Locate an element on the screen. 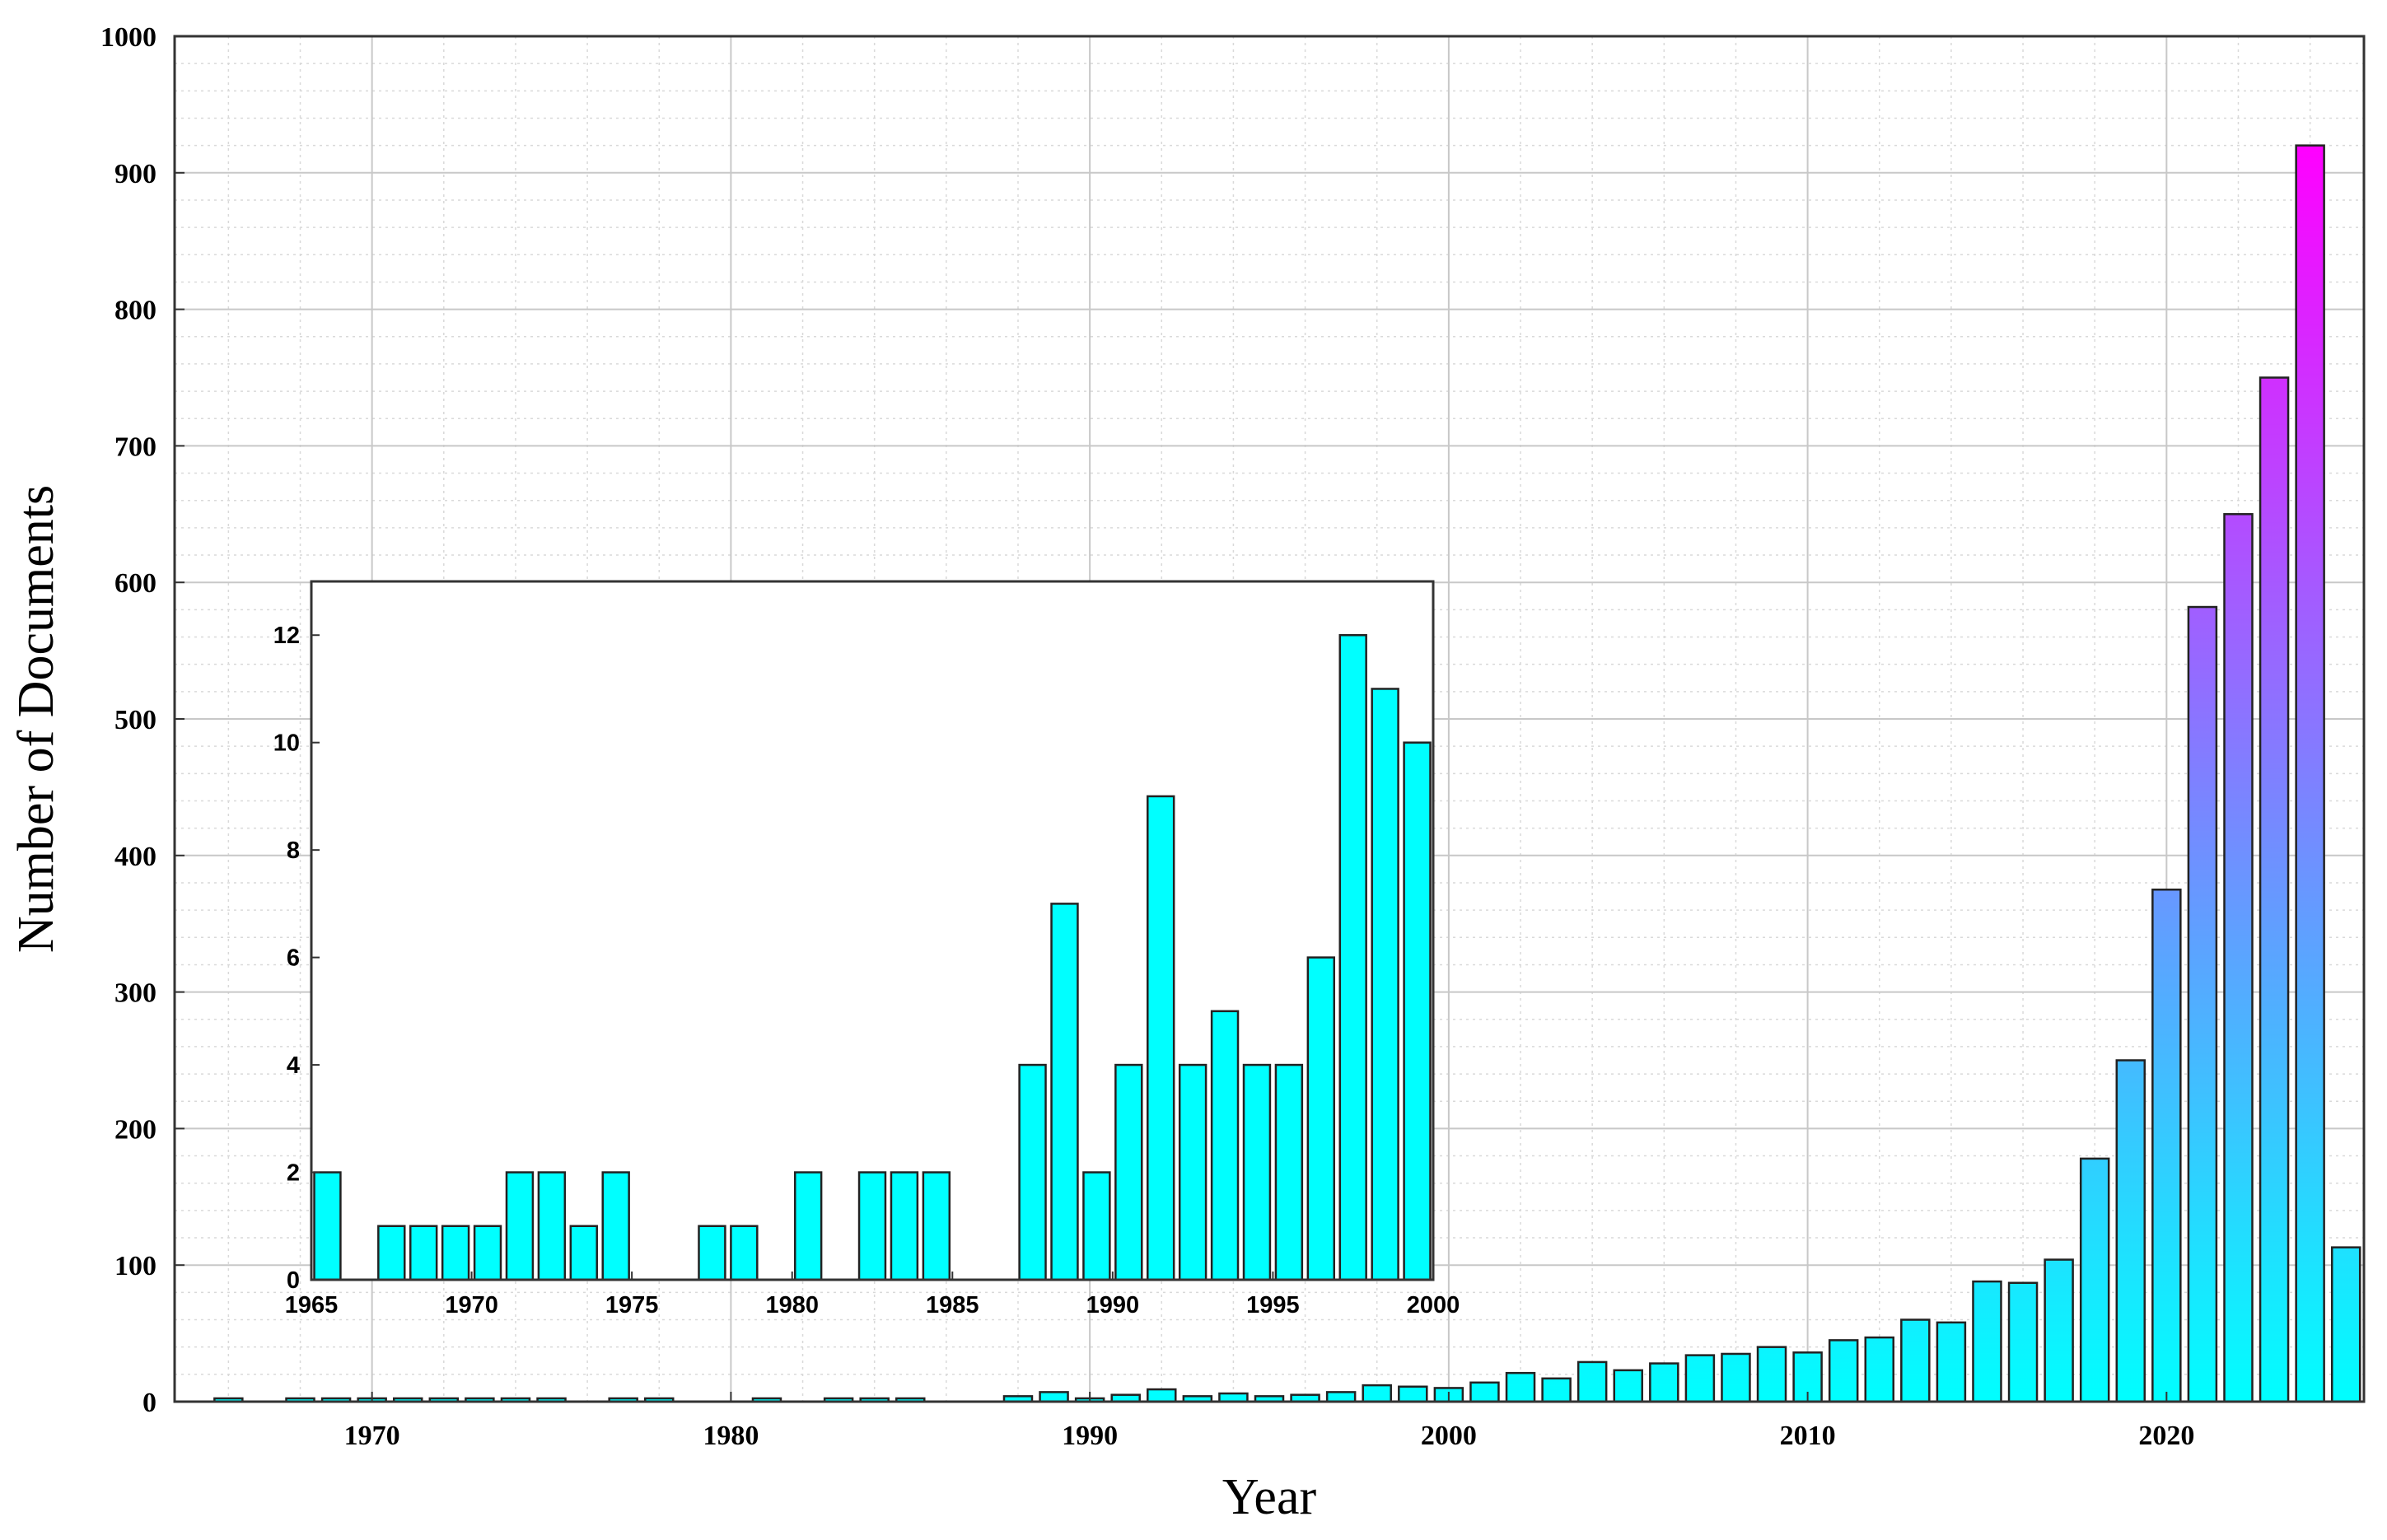 The image size is (2387, 1540). bar-2025 is located at coordinates (2345, 1324).